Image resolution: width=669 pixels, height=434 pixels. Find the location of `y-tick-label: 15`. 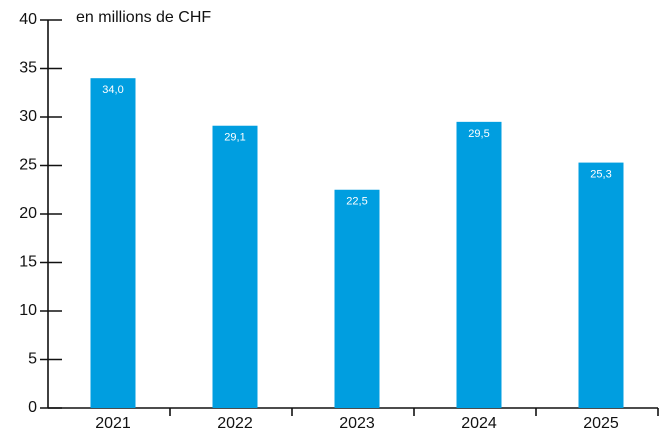

y-tick-label: 15 is located at coordinates (28, 262).